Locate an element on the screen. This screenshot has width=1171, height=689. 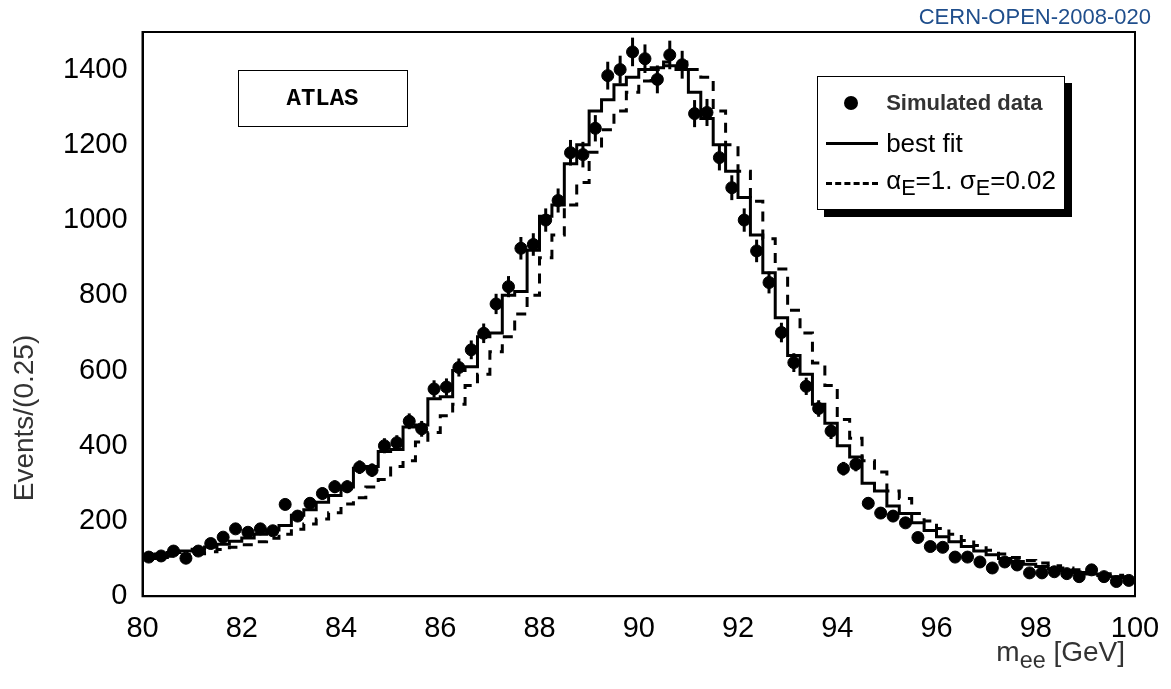
text: CERN-OPEN-2008-020 is located at coordinates (1034, 17).